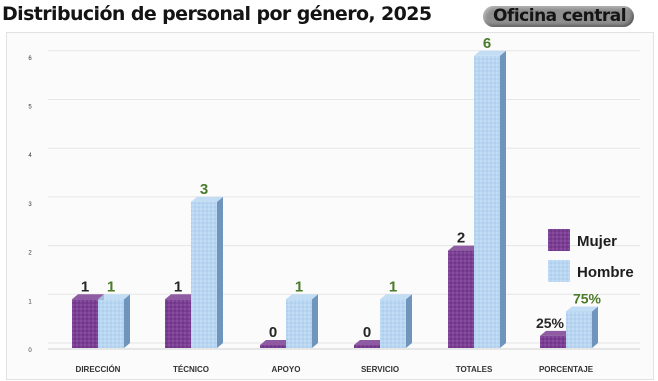 This screenshot has height=381, width=658. Describe the element at coordinates (591, 255) in the screenshot. I see `legend: Mujer Hombre` at that location.